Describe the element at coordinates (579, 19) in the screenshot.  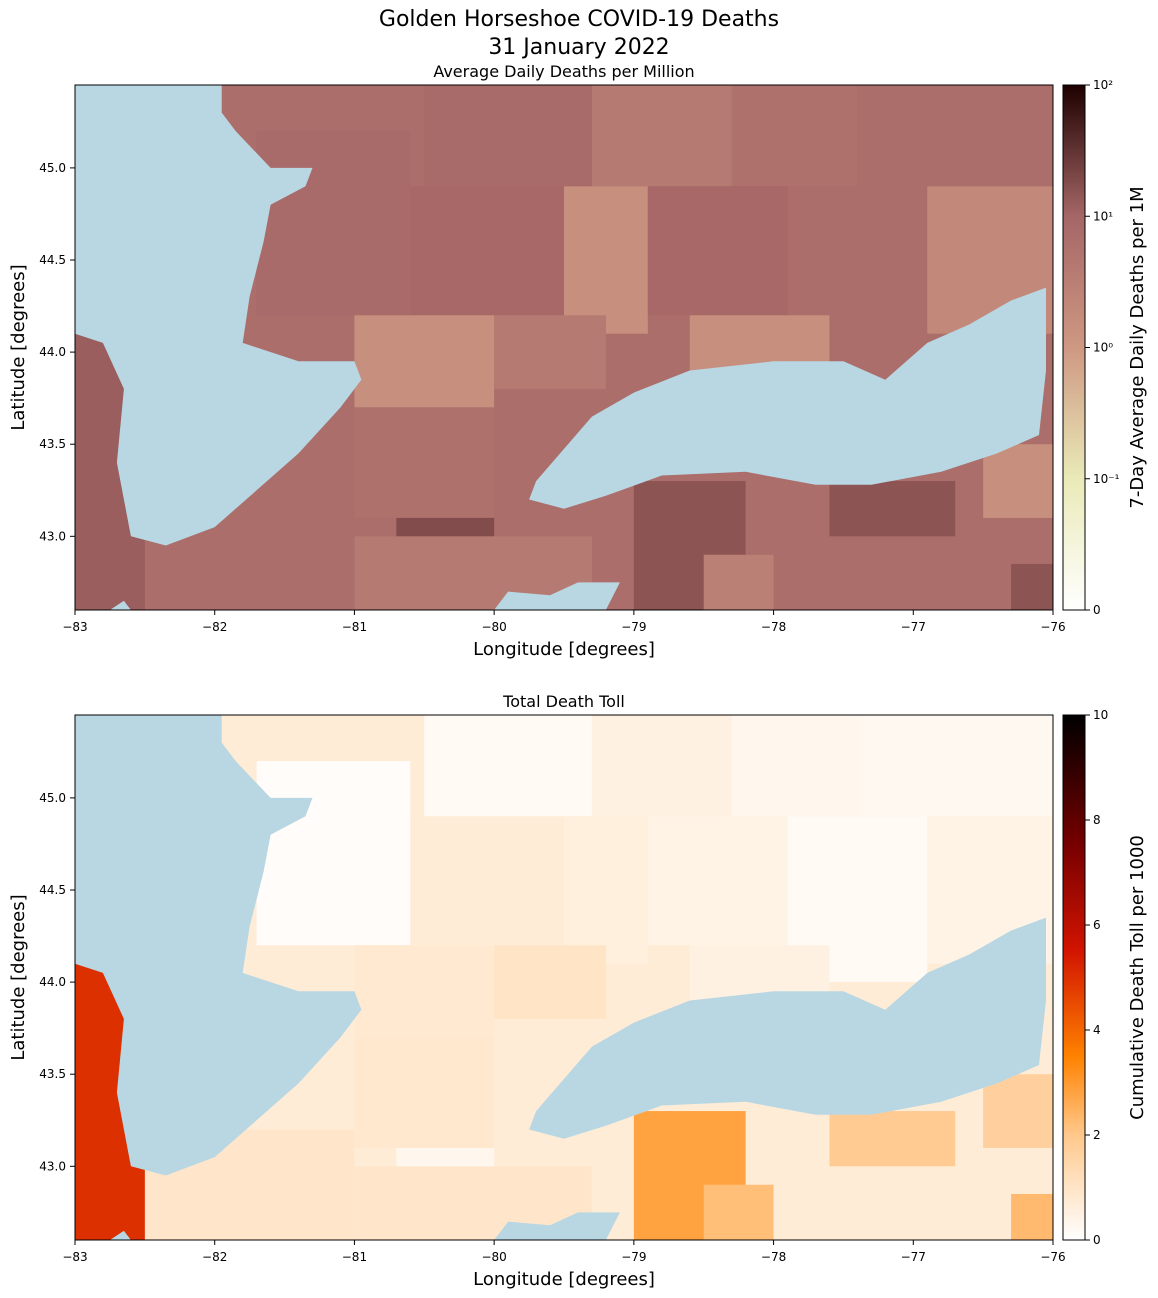
I see `figure-title-line1: Golden Horseshoe COVID-19 Deaths` at that location.